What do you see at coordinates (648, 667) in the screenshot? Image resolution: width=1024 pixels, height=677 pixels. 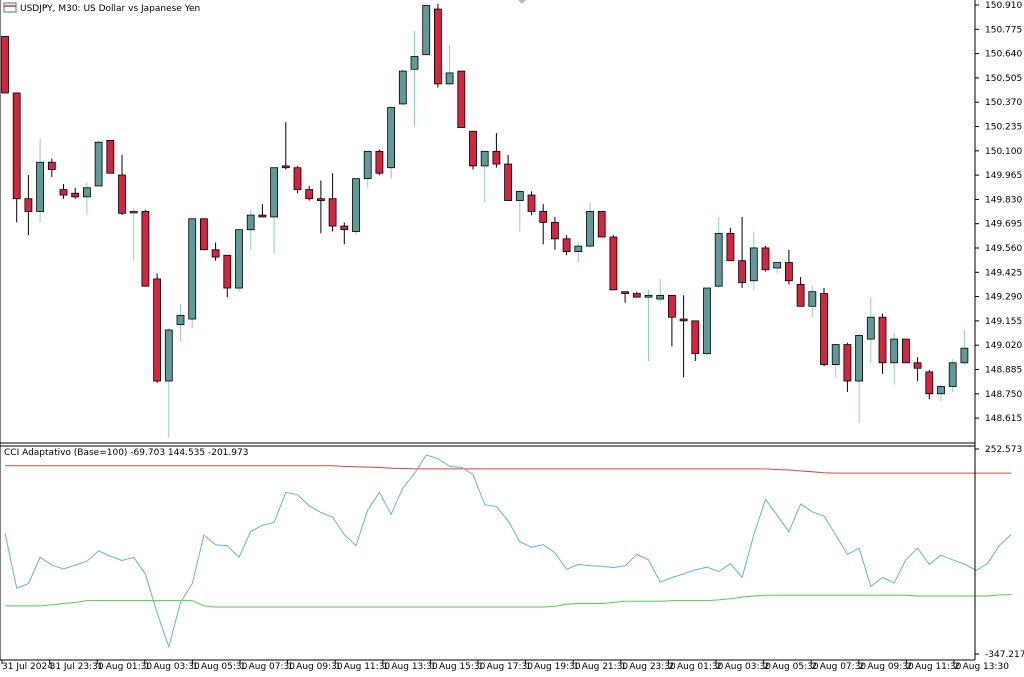 I see `time-tick-label: 1 Aug 23:30` at bounding box center [648, 667].